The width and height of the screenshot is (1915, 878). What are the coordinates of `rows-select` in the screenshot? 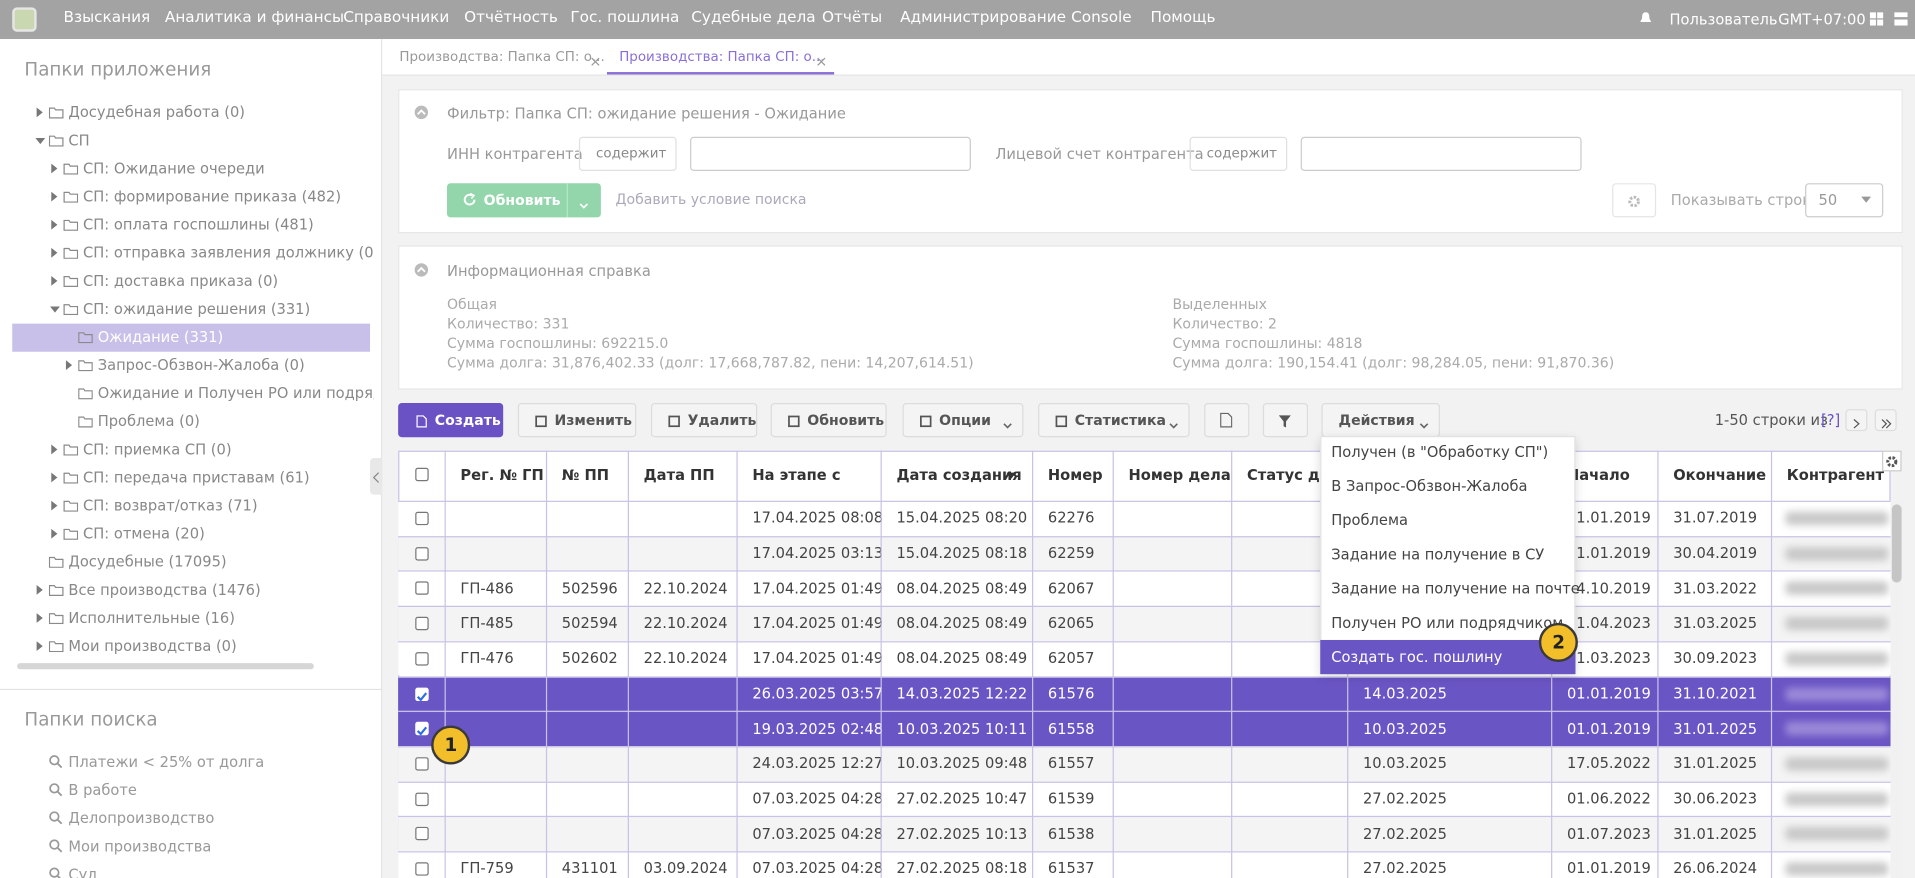 It's located at (1844, 200).